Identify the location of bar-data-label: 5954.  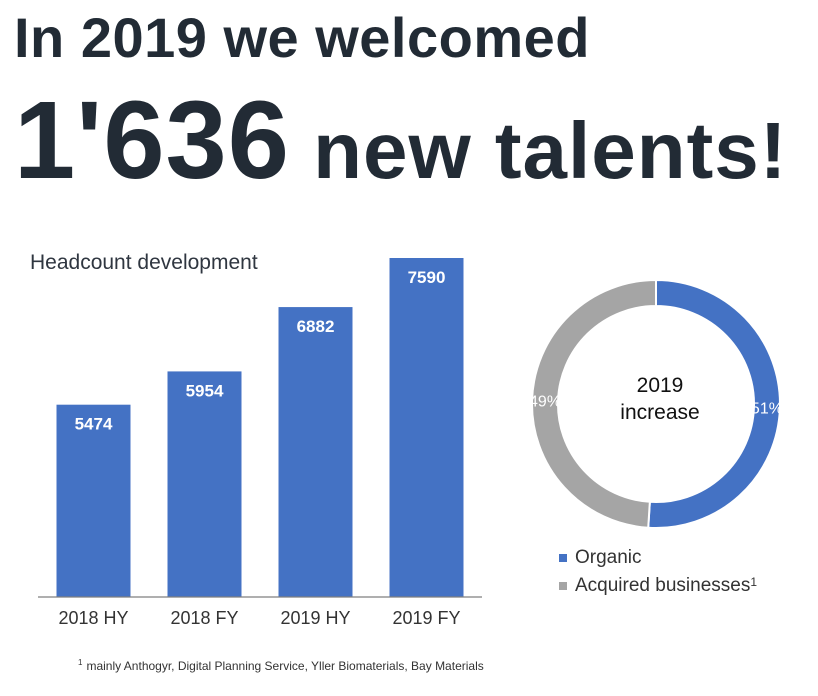
(205, 390).